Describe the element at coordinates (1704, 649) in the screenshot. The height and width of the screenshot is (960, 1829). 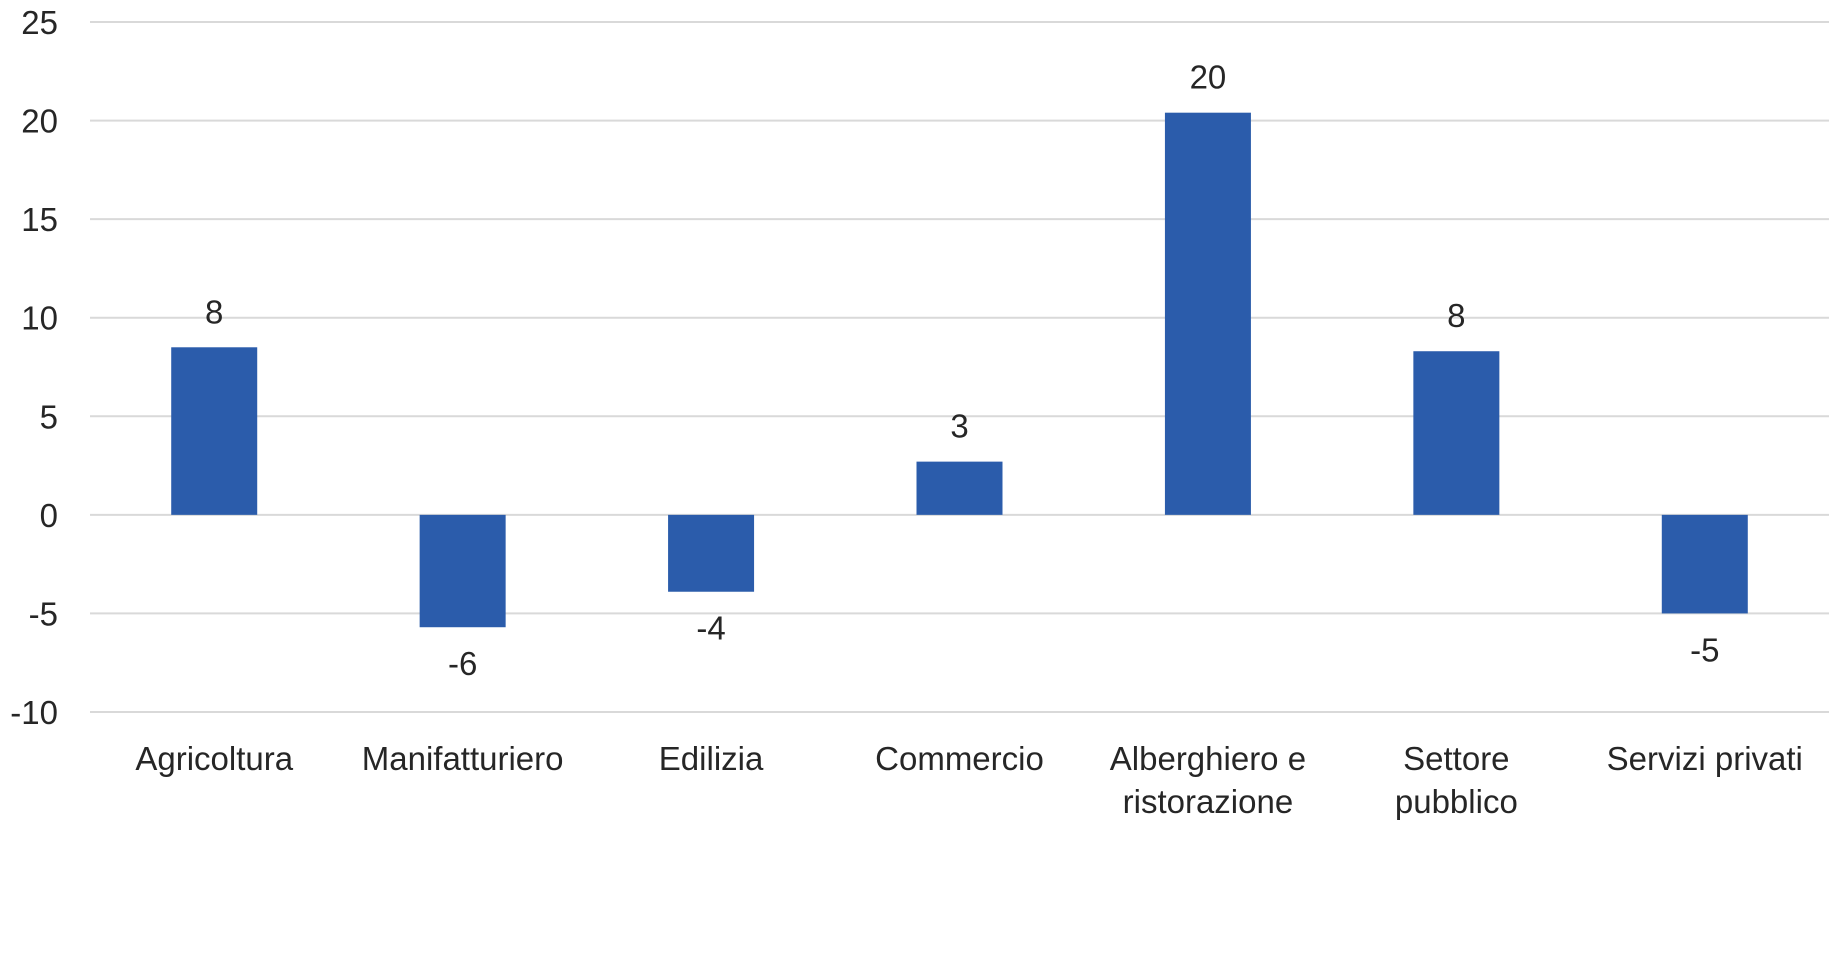
I see `data-label: -5` at that location.